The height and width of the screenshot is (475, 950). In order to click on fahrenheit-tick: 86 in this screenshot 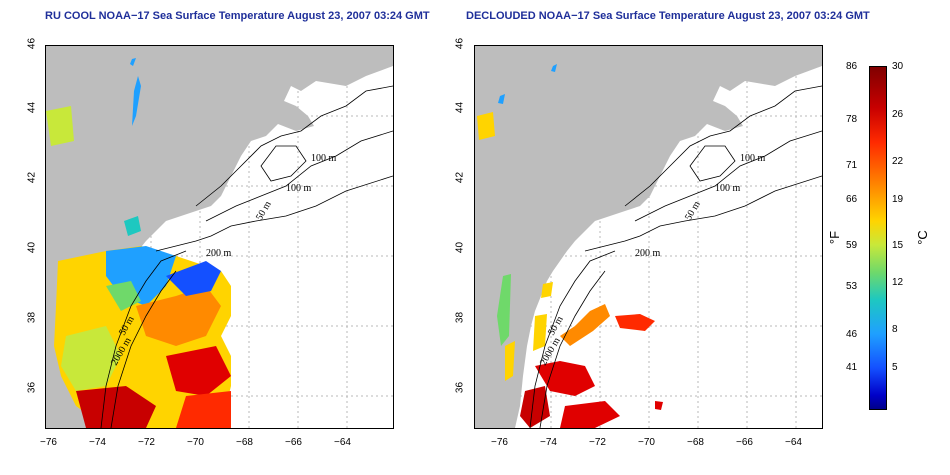, I will do `click(852, 66)`.